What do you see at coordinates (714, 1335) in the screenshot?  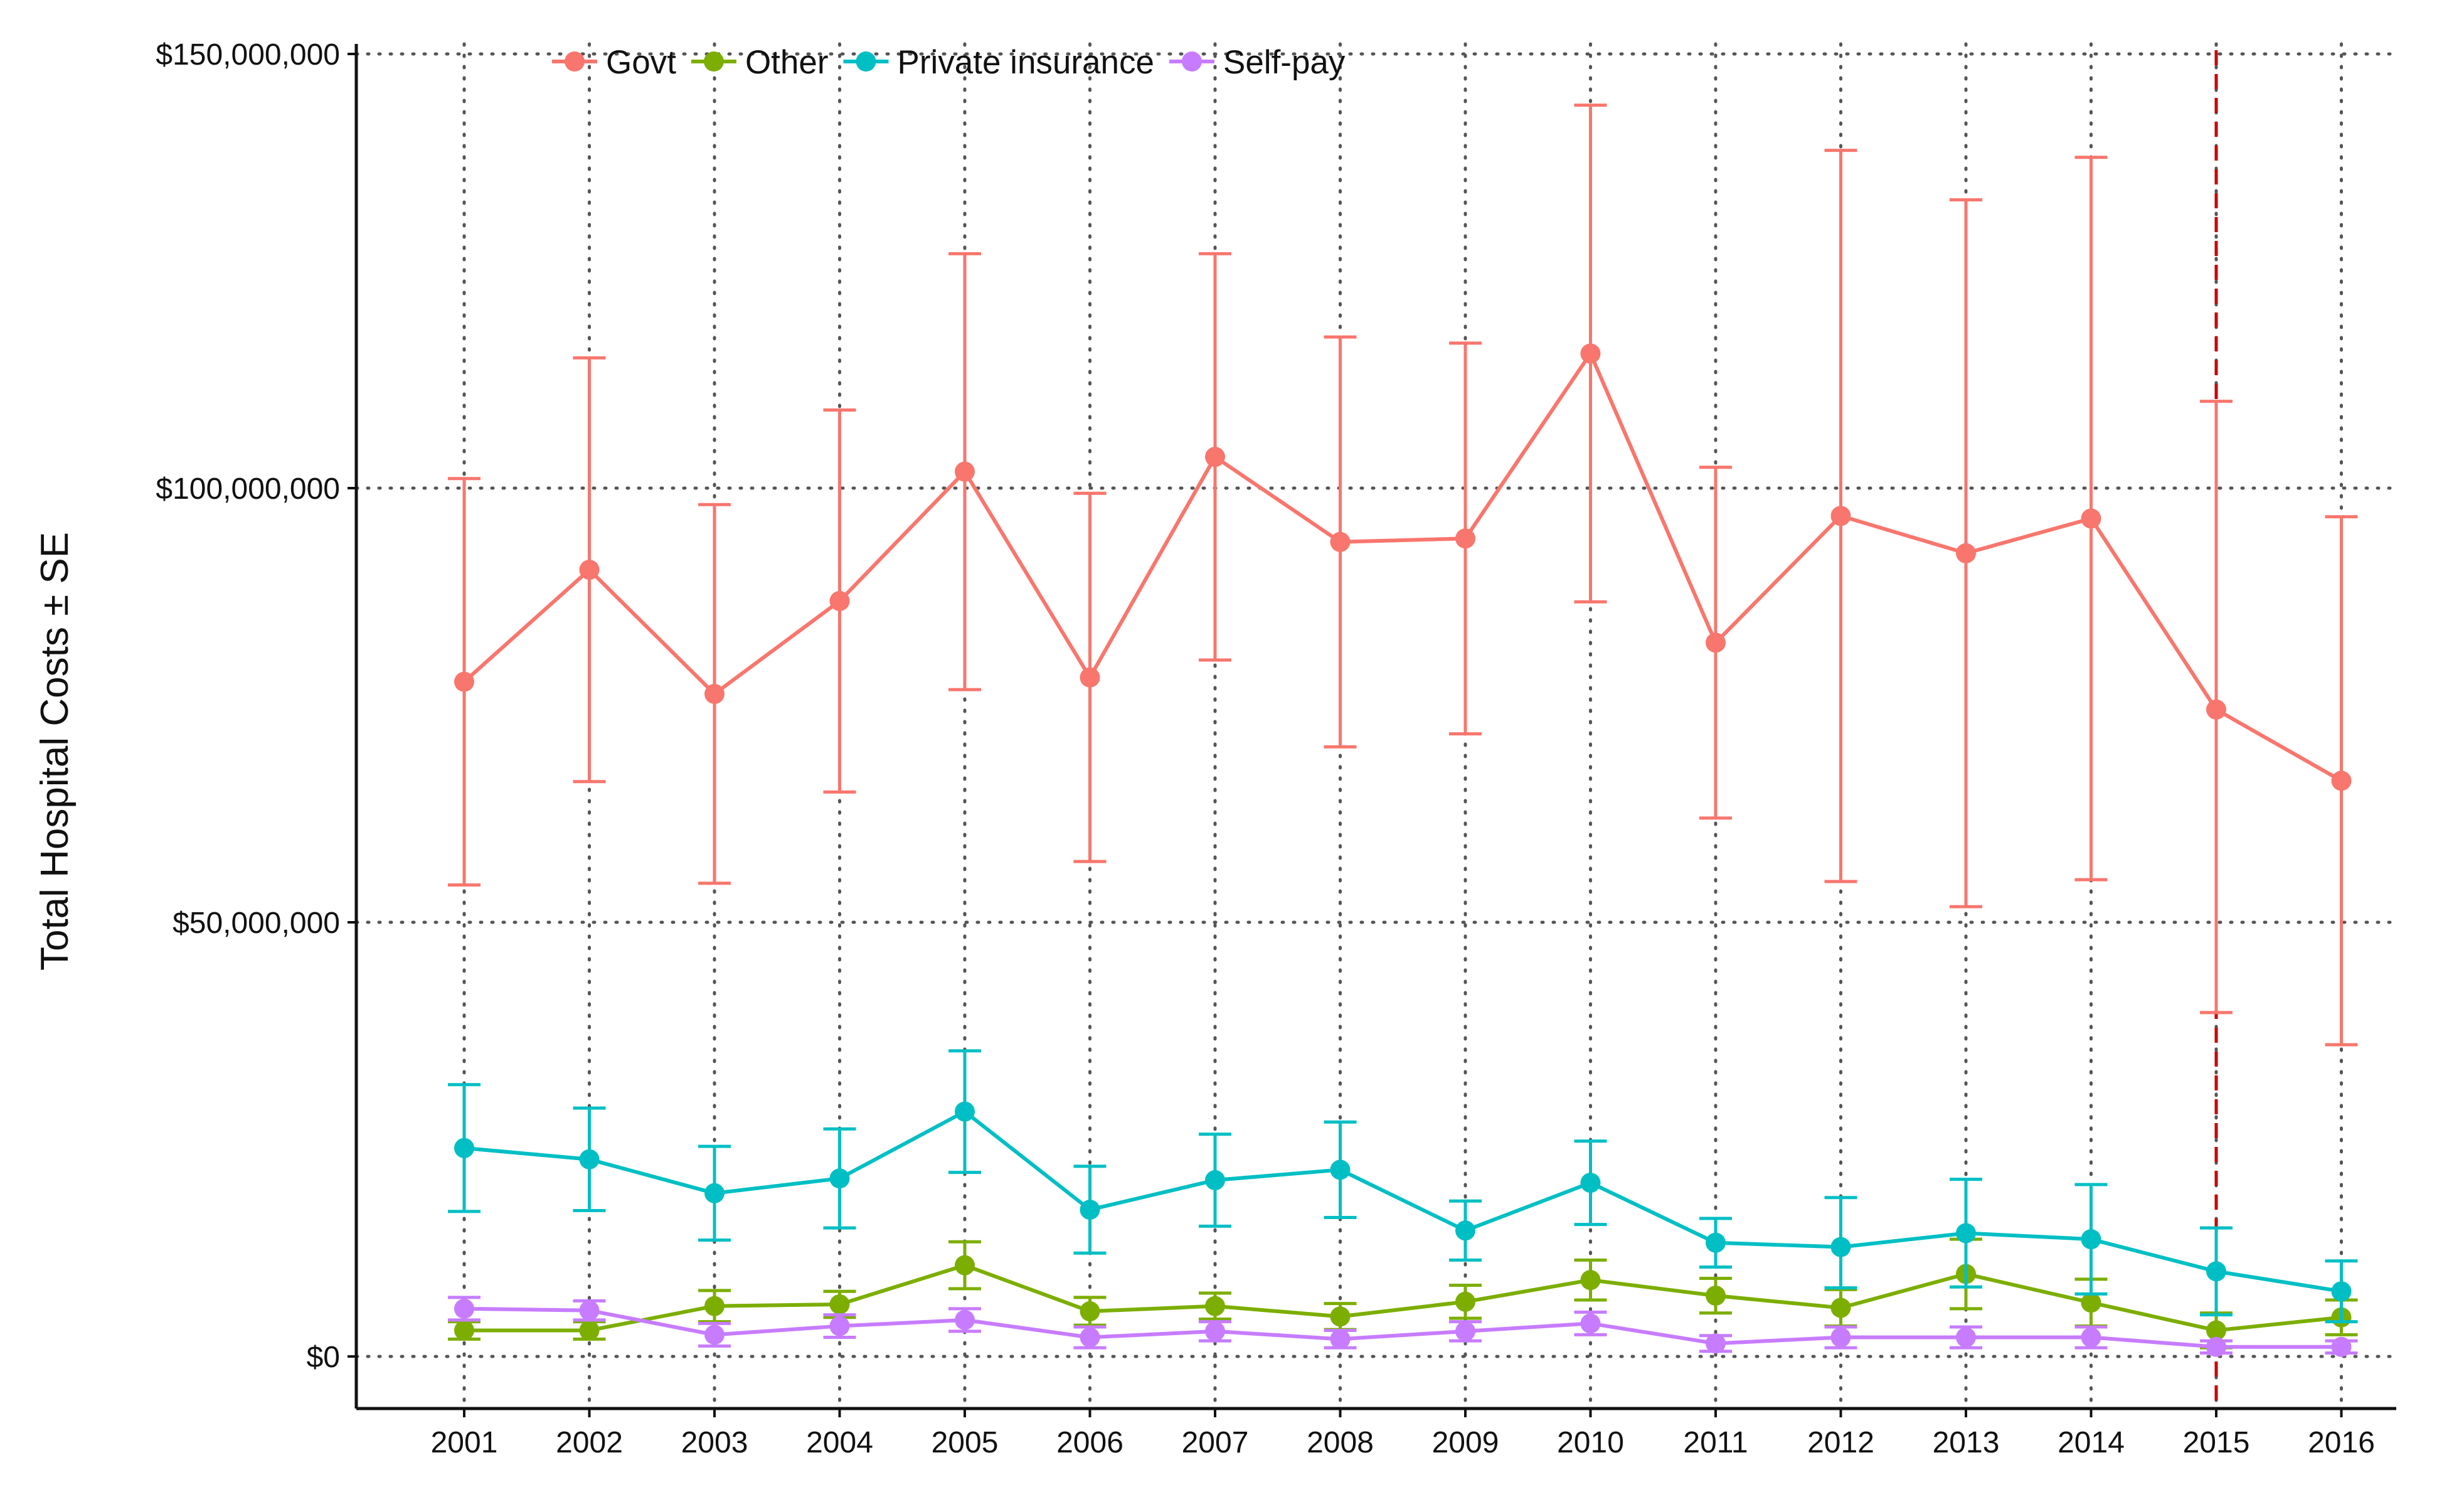 I see `data-point-self-pay-2003` at bounding box center [714, 1335].